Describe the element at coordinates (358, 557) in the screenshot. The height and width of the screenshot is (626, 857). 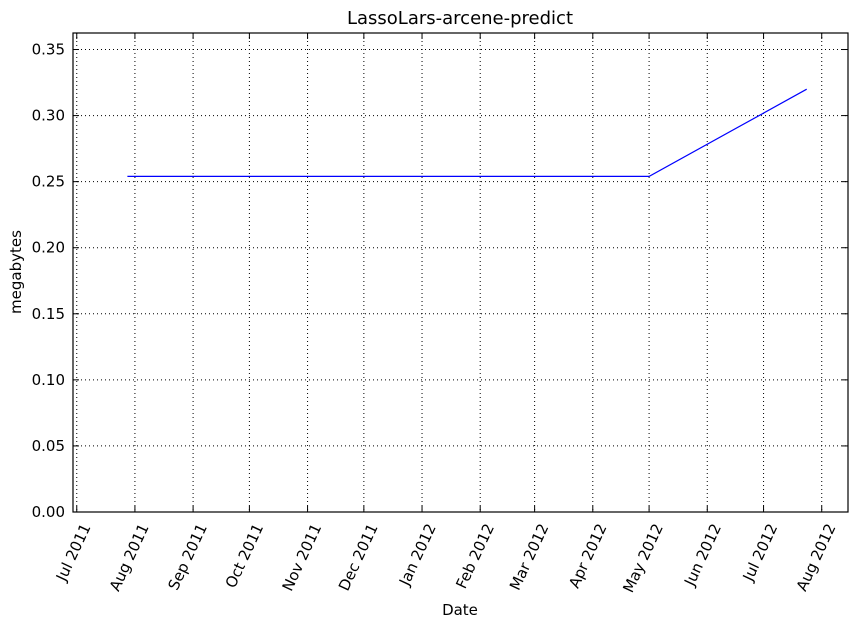
I see `x-tick-label: Dec 2011` at that location.